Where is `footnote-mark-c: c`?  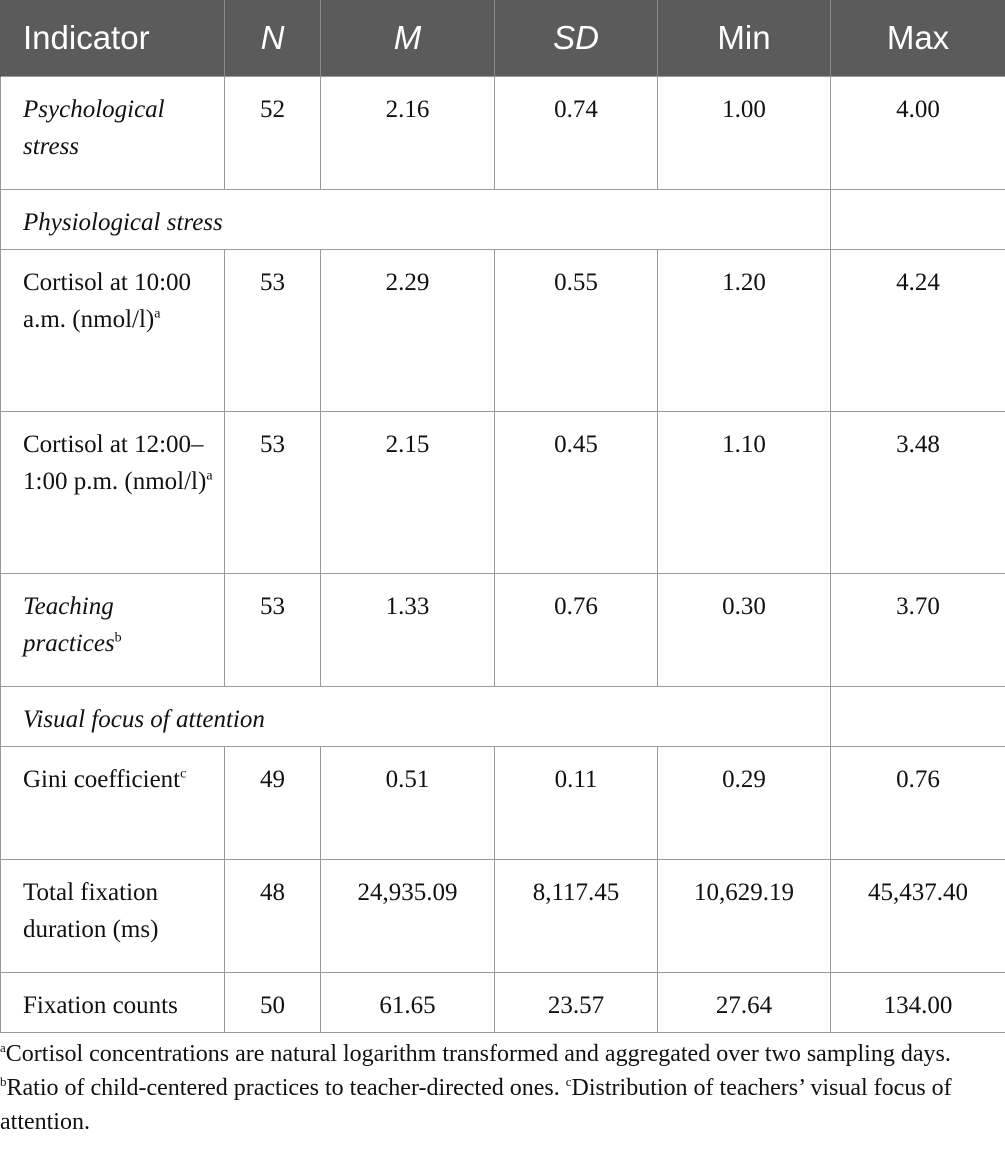
footnote-mark-c: c is located at coordinates (568, 1081).